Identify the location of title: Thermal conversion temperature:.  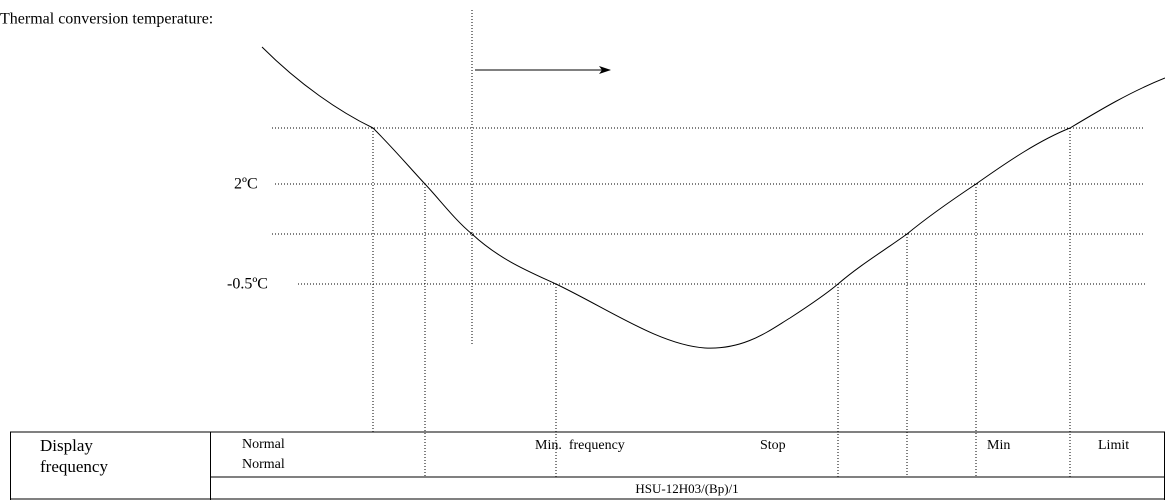
(106, 19).